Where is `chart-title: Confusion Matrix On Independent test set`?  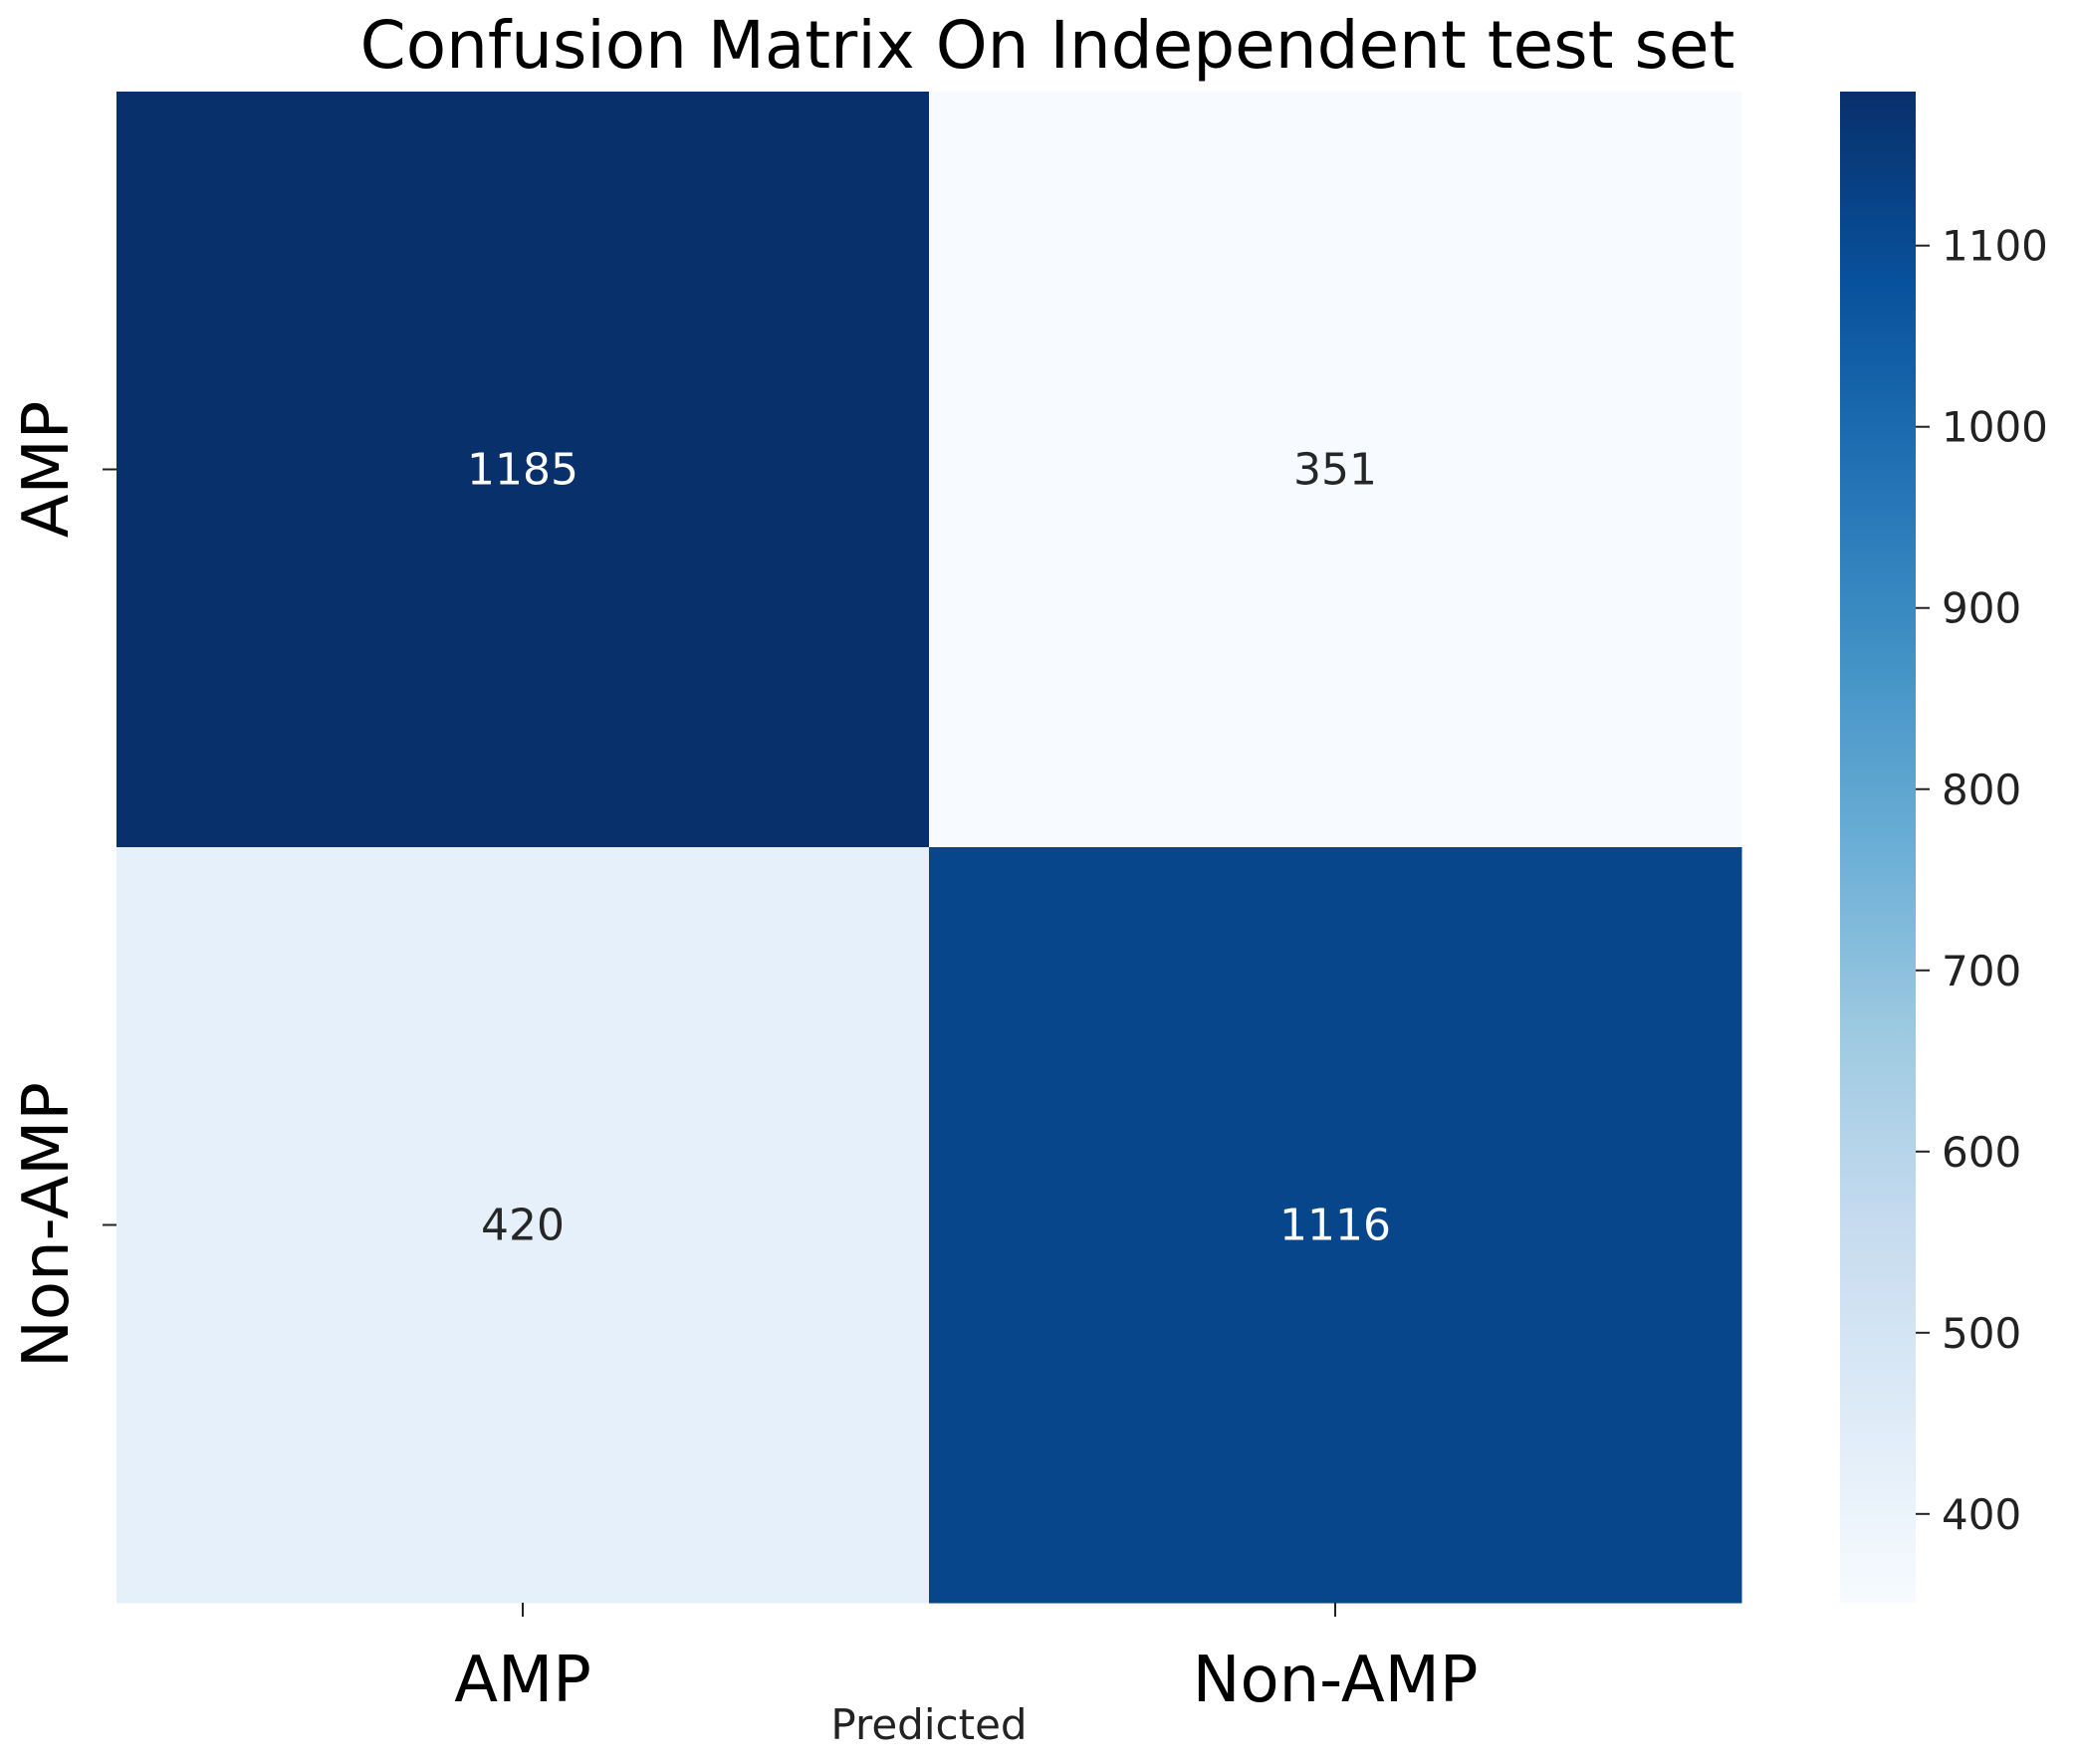 chart-title: Confusion Matrix On Independent test set is located at coordinates (1047, 45).